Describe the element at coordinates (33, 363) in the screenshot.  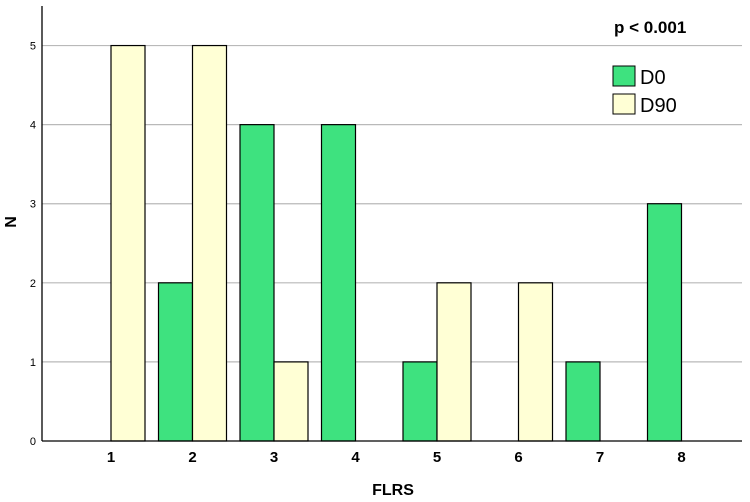
I see `y-tick-label: 1` at that location.